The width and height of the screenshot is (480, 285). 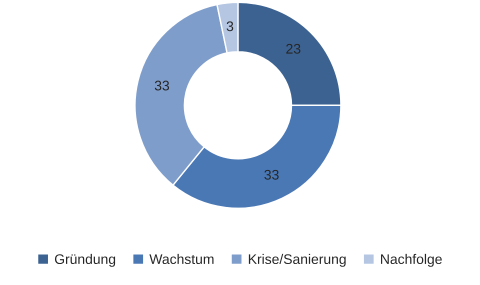 What do you see at coordinates (230, 26) in the screenshot?
I see `data-label: 3` at bounding box center [230, 26].